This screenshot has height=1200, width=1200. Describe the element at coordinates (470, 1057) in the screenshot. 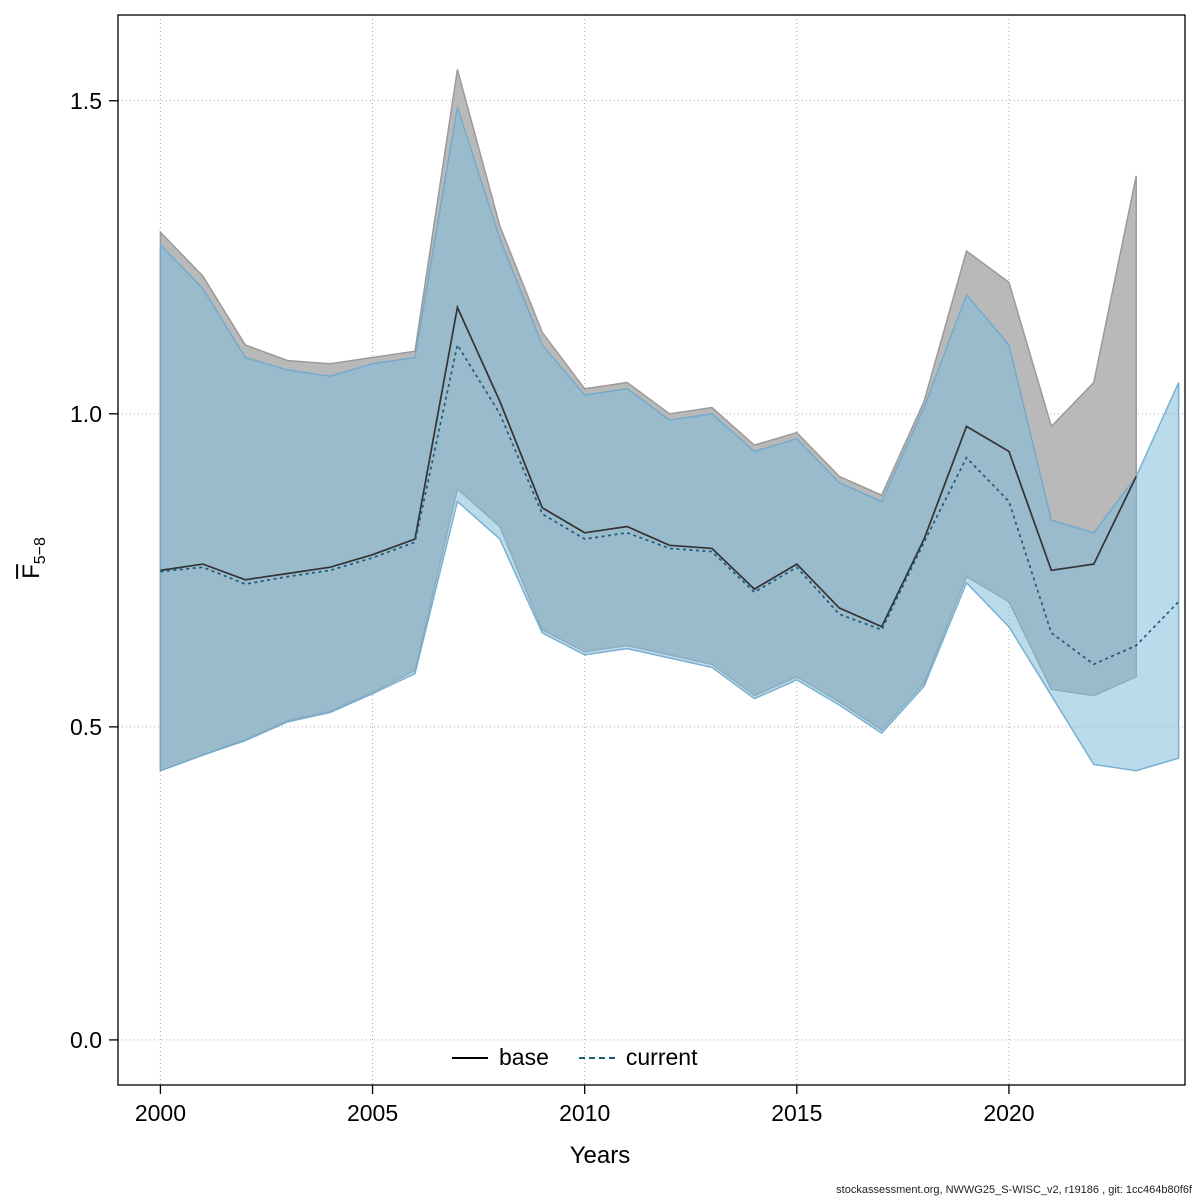

I see `base-line-sample-icon` at that location.